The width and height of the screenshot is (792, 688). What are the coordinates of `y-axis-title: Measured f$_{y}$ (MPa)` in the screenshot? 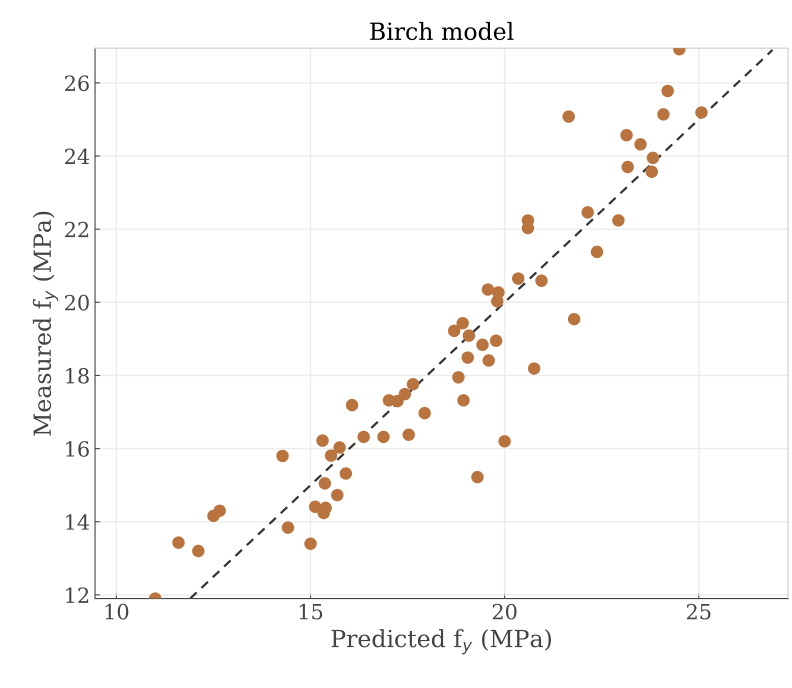 It's located at (45, 324).